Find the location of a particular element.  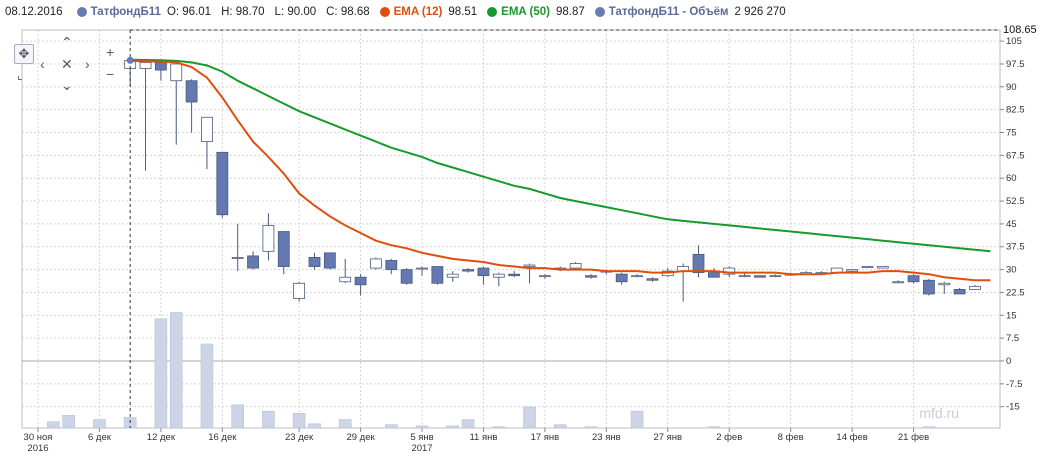

legend-ema50-label: EMA (50) is located at coordinates (525, 12).